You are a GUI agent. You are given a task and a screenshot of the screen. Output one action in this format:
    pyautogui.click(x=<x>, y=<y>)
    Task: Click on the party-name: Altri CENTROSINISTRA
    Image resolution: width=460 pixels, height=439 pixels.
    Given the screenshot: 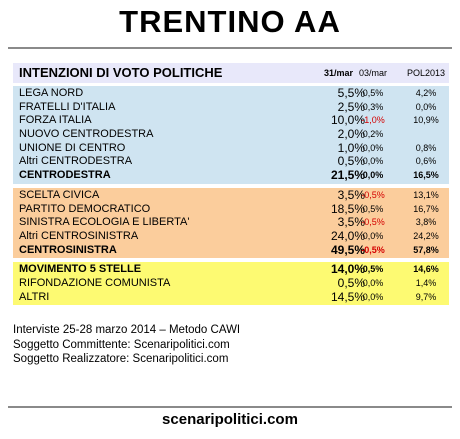 What is the action you would take?
    pyautogui.click(x=79, y=235)
    